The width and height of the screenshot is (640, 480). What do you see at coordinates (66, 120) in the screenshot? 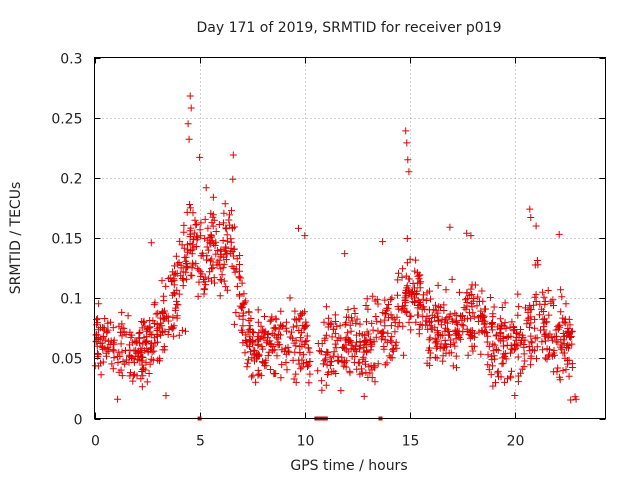
I see `y-tick-label: 0.25` at bounding box center [66, 120].